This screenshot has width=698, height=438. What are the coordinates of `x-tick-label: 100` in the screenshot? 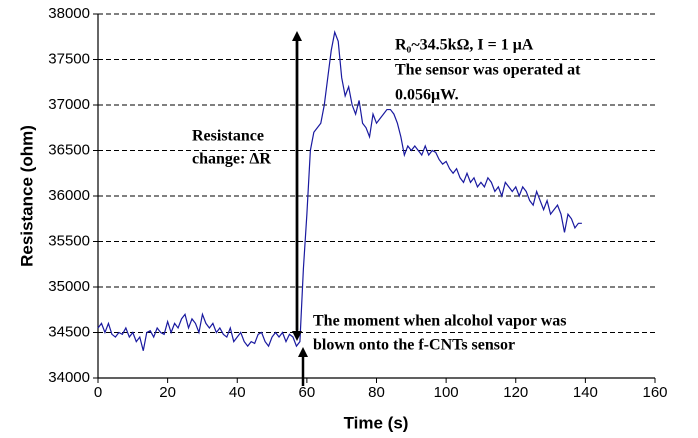 It's located at (446, 392).